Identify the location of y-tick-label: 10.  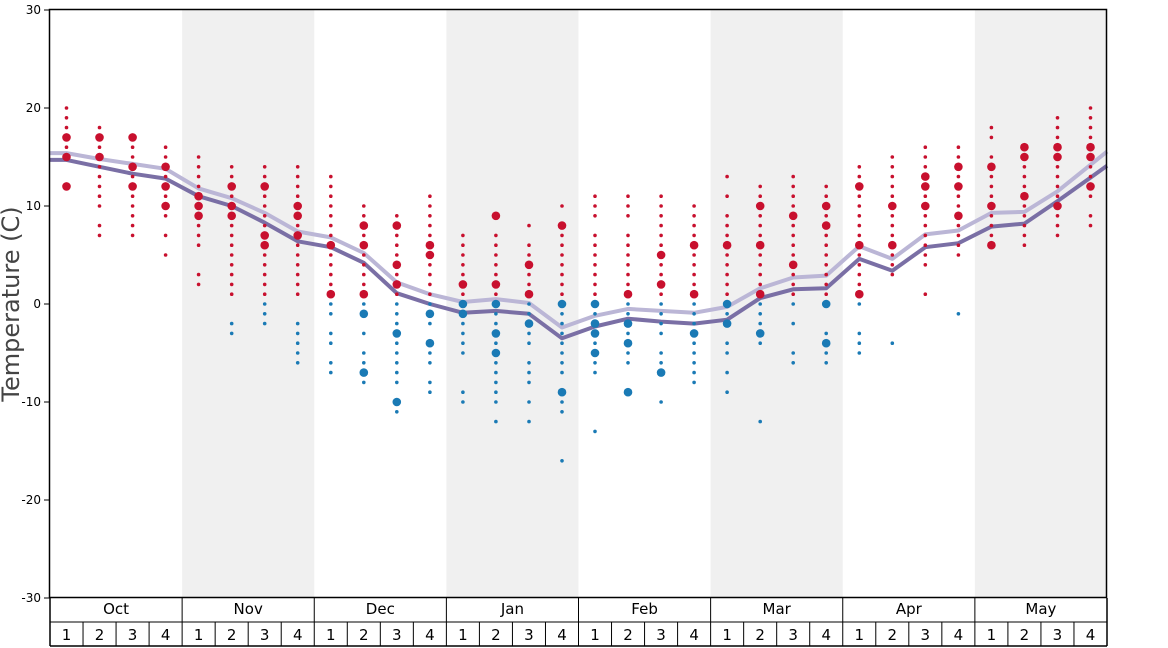
(33, 206).